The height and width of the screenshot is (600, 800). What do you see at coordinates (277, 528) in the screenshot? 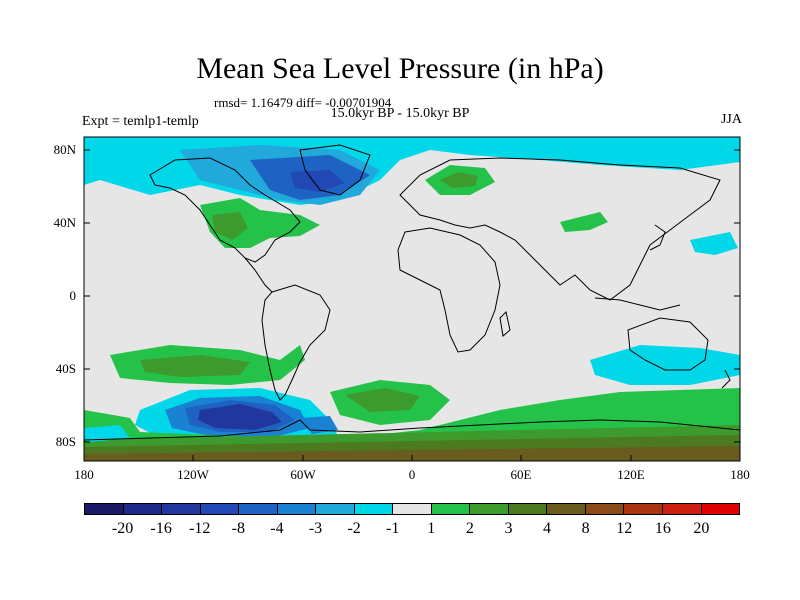
I see `colorbar-label: -4` at bounding box center [277, 528].